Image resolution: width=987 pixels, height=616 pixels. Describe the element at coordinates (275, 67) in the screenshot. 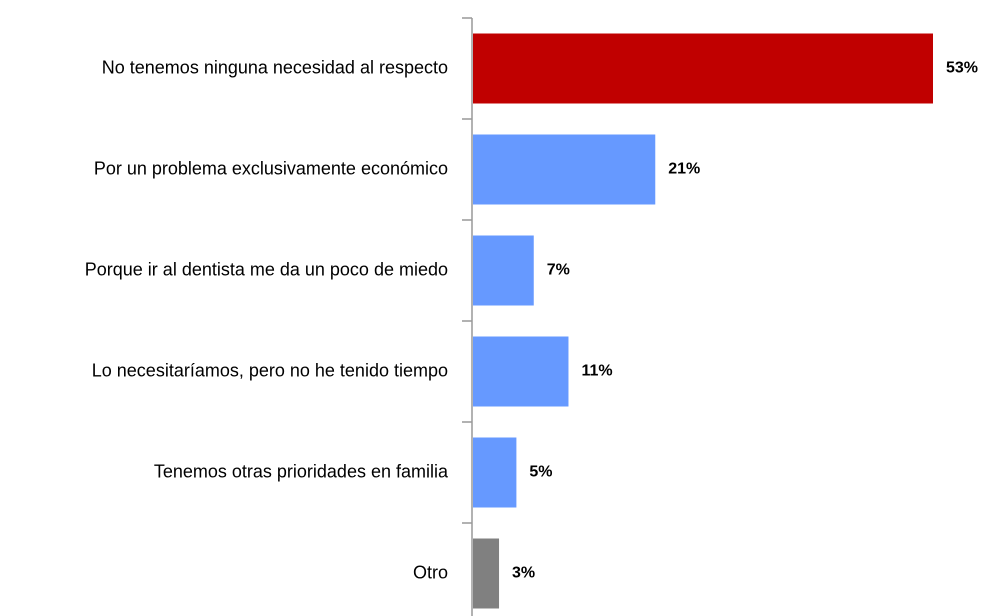

I see `category-label: No tenemos ninguna necesidad al respecto` at that location.